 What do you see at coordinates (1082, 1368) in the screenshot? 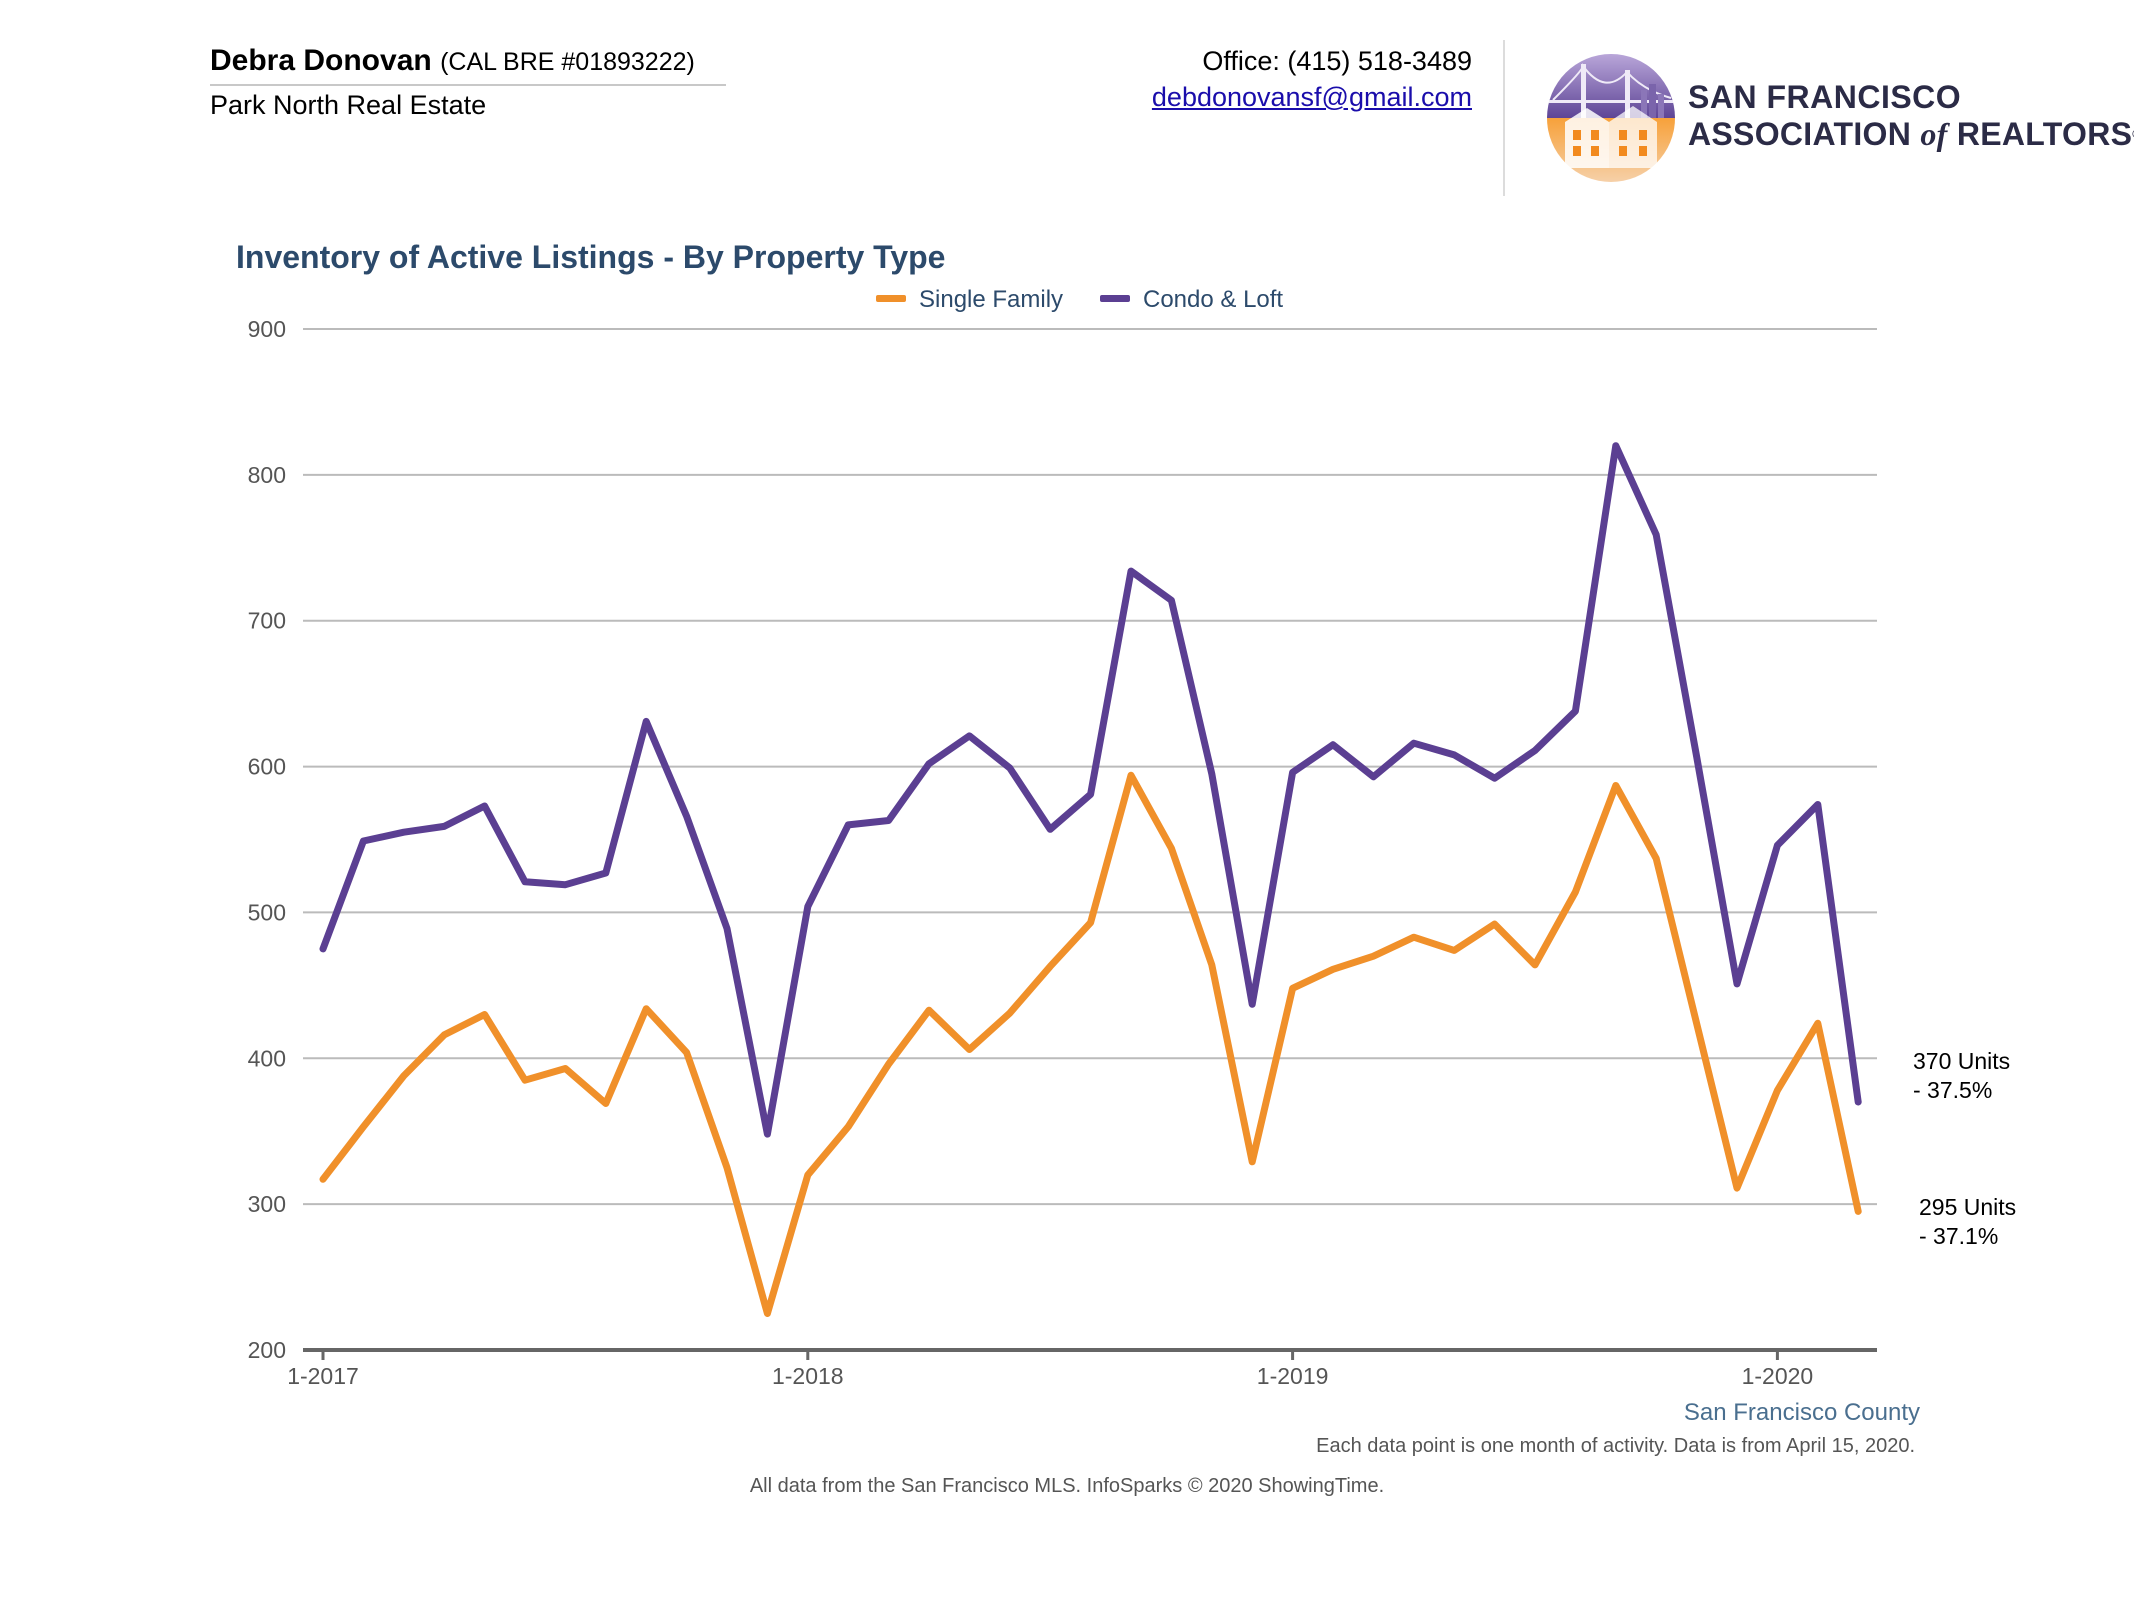
I see `x-axis: 1-2017 1-2018 1-2019 1-2020` at bounding box center [1082, 1368].